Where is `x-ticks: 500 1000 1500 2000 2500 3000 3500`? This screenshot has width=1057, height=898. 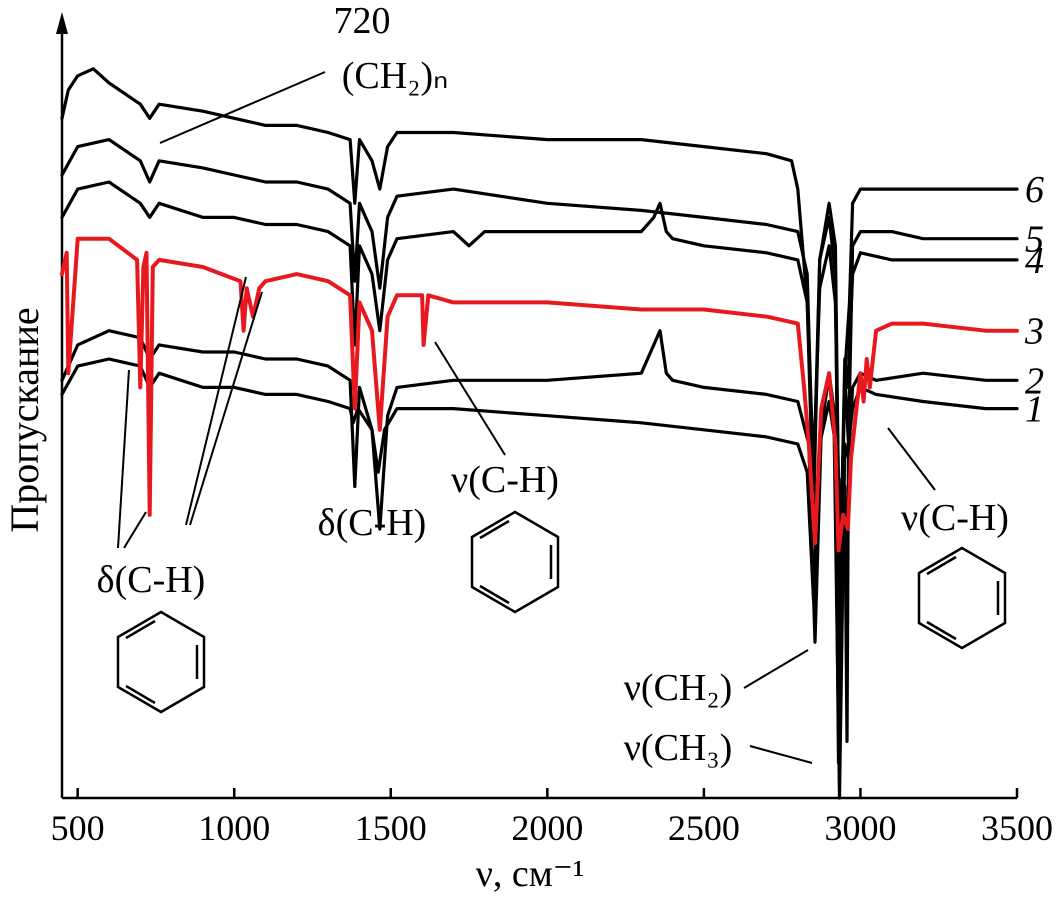 x-ticks: 500 1000 1500 2000 2500 3000 3500 is located at coordinates (552, 818).